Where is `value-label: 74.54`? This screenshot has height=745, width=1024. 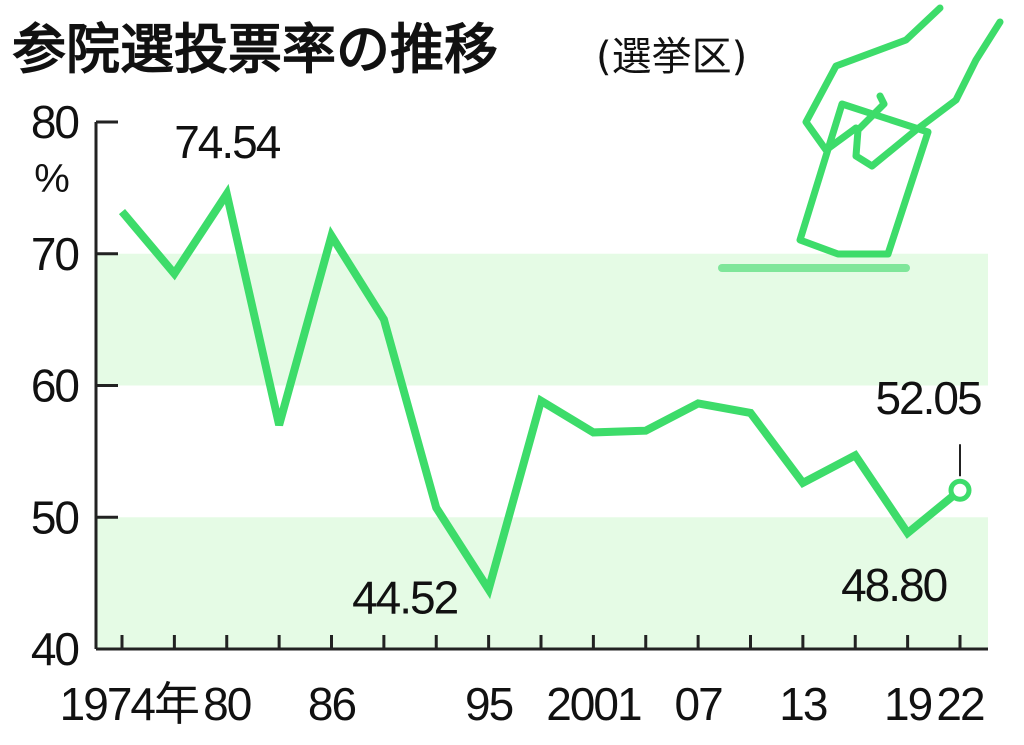
value-label: 74.54 is located at coordinates (227, 142).